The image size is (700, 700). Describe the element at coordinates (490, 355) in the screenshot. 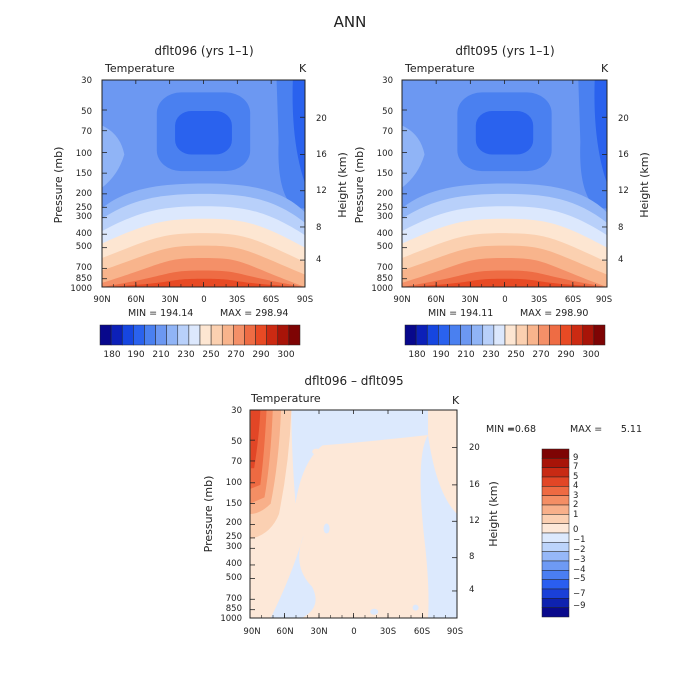

I see `colorbar-label: 230` at that location.